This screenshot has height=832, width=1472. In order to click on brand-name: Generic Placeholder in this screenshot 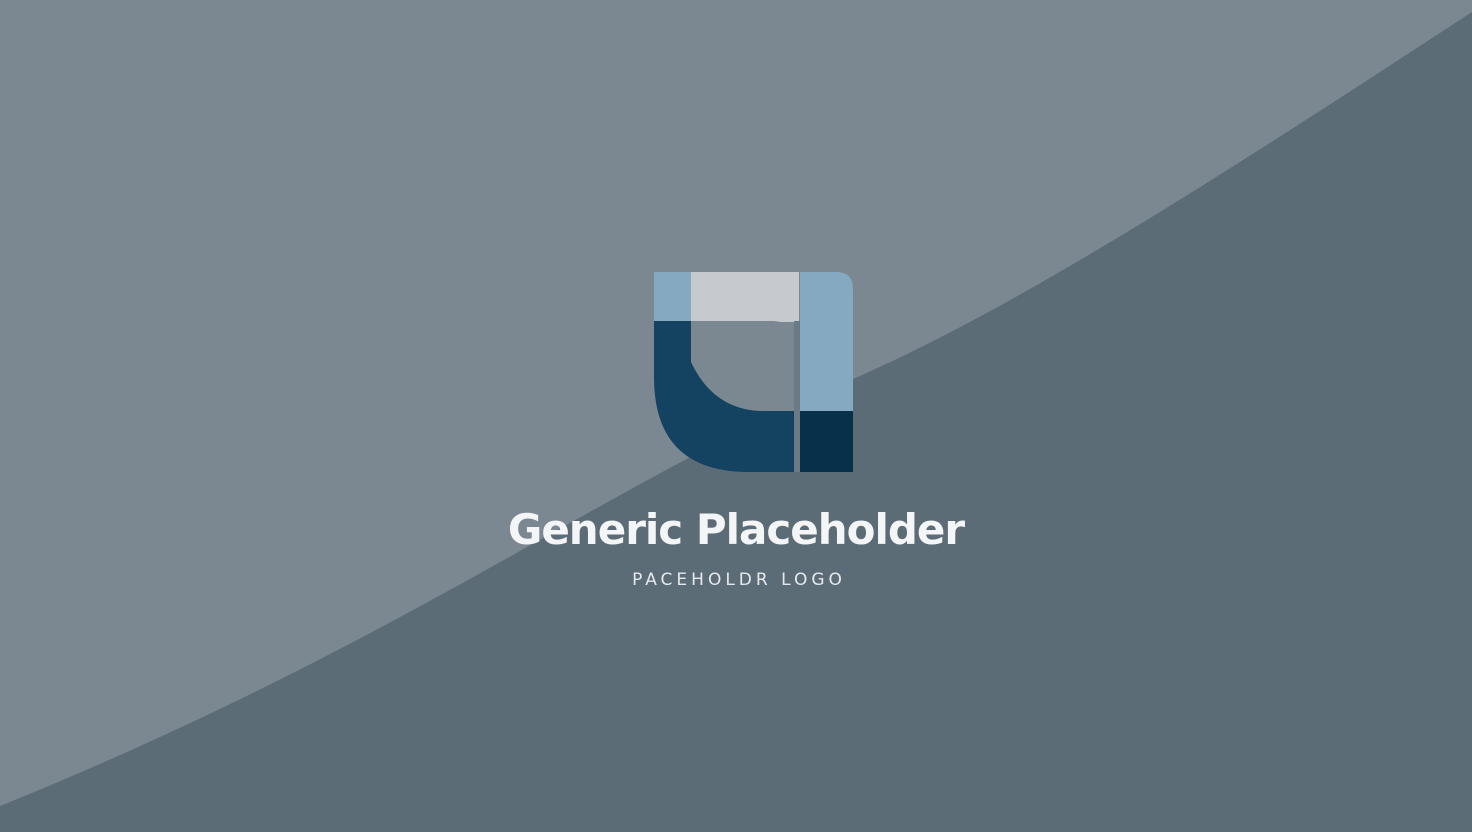, I will do `click(736, 529)`.